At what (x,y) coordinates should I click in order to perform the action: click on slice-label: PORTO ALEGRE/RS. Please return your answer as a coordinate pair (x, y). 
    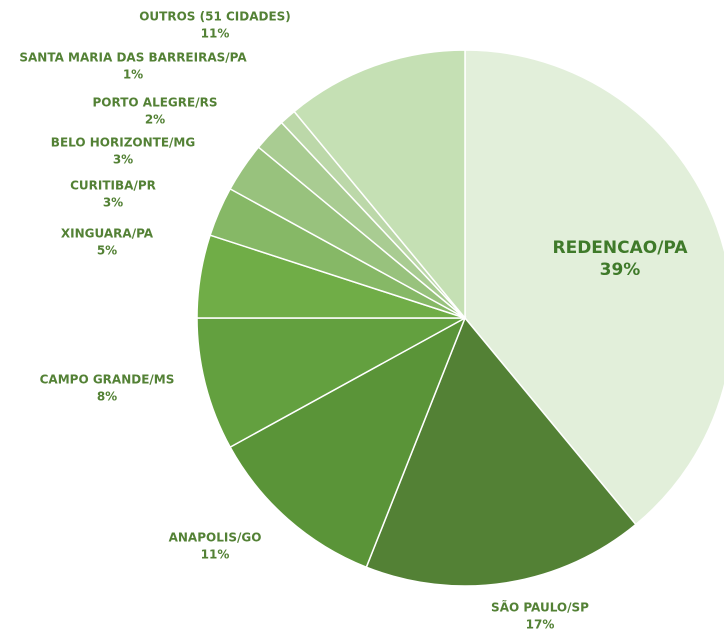
    Looking at the image, I should click on (155, 103).